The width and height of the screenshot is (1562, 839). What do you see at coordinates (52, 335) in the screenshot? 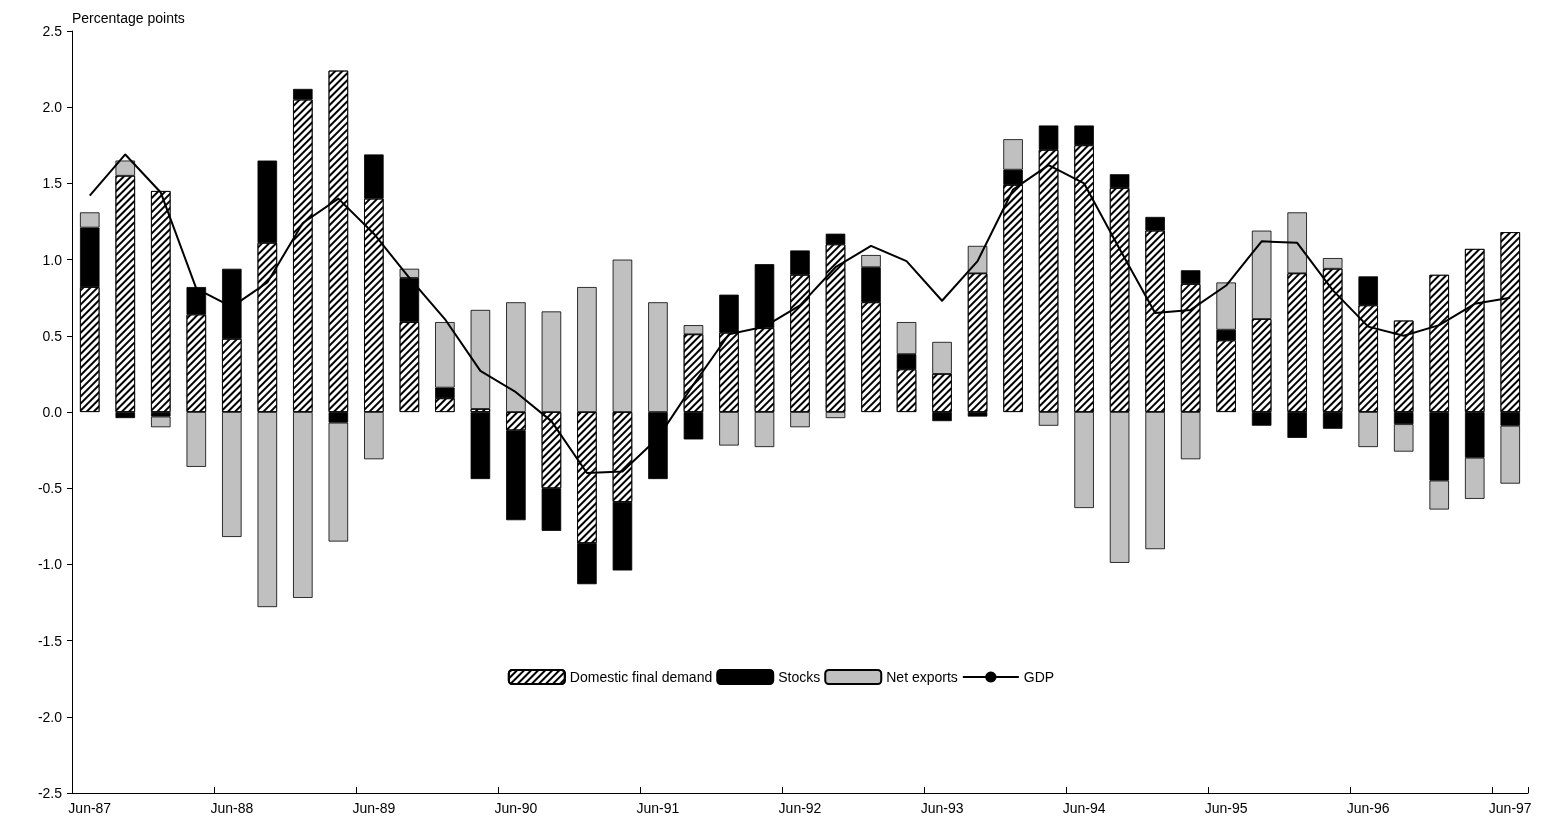
I see `y-tick-label: 0.5` at bounding box center [52, 335].